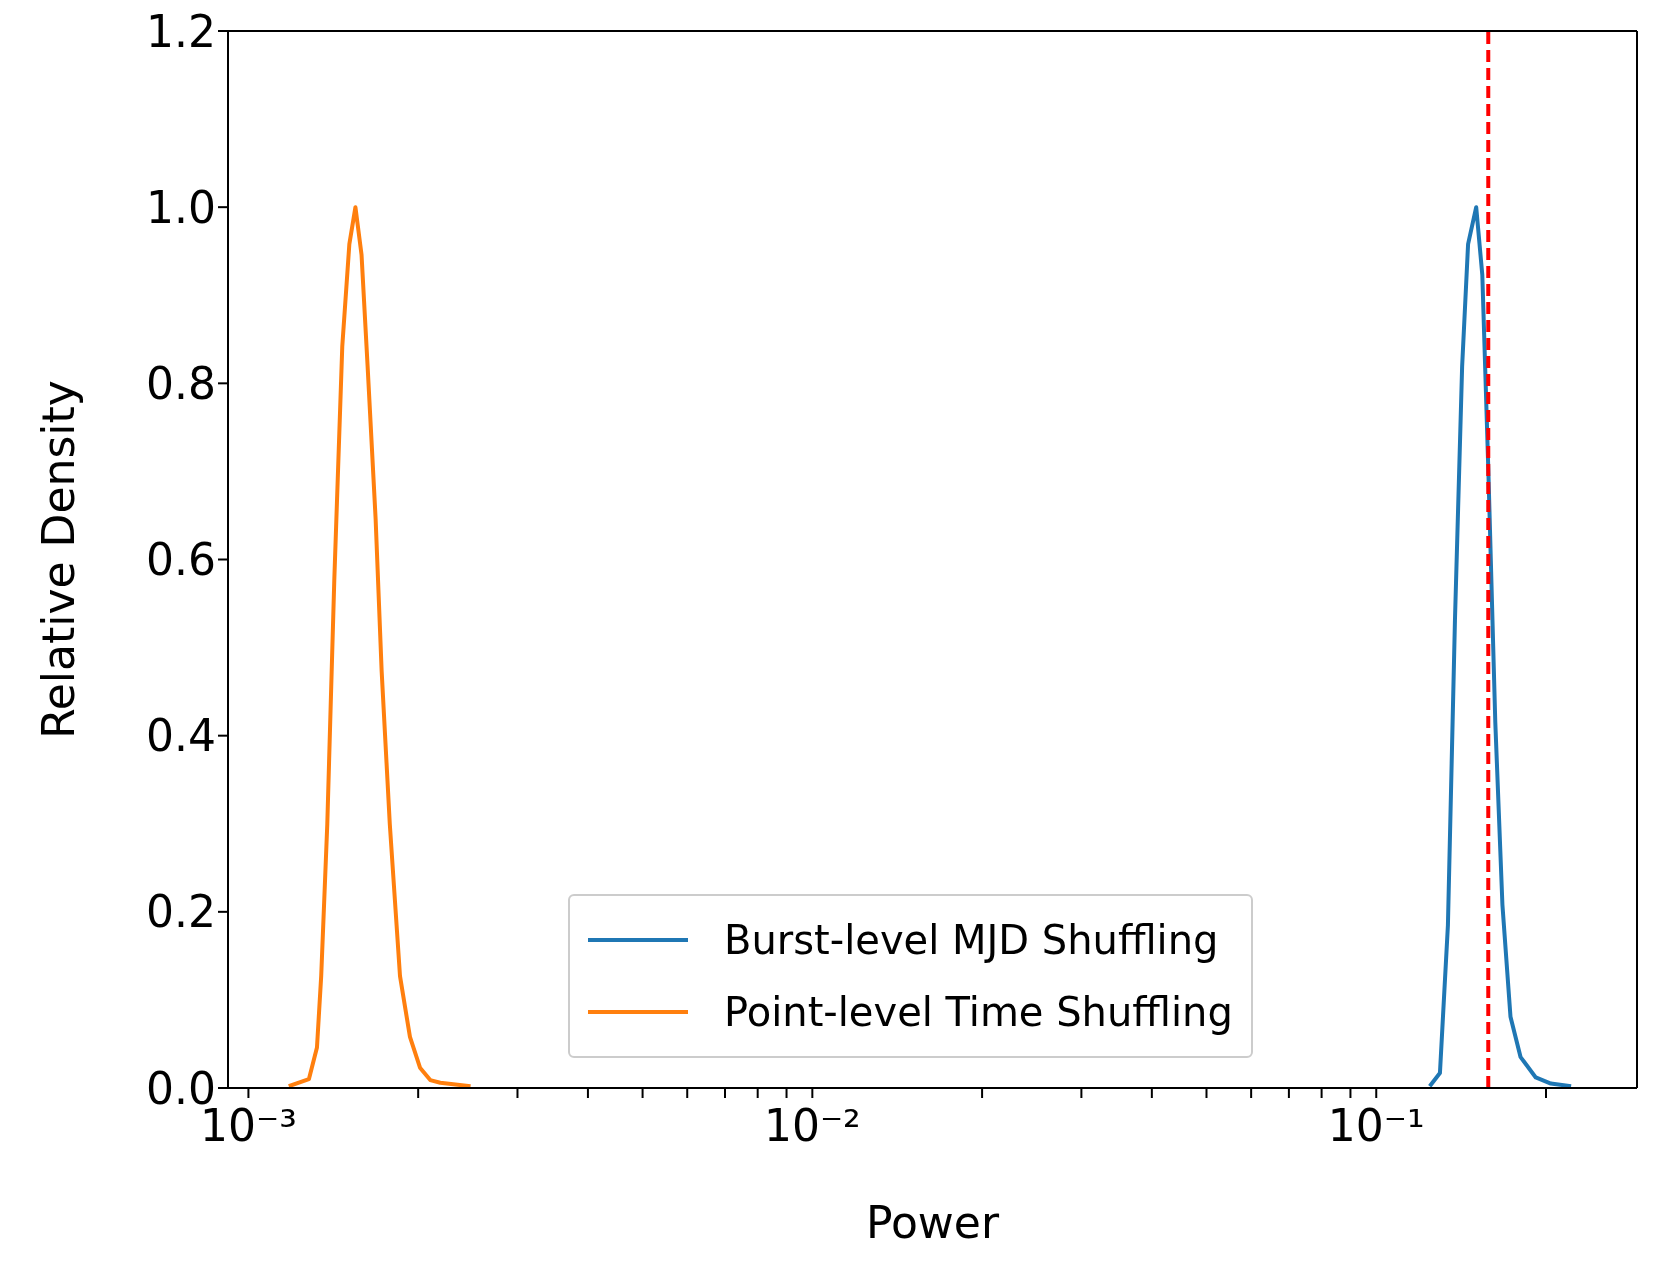 This screenshot has width=1671, height=1266. What do you see at coordinates (58, 559) in the screenshot?
I see `y-axis-title: Relative Density` at bounding box center [58, 559].